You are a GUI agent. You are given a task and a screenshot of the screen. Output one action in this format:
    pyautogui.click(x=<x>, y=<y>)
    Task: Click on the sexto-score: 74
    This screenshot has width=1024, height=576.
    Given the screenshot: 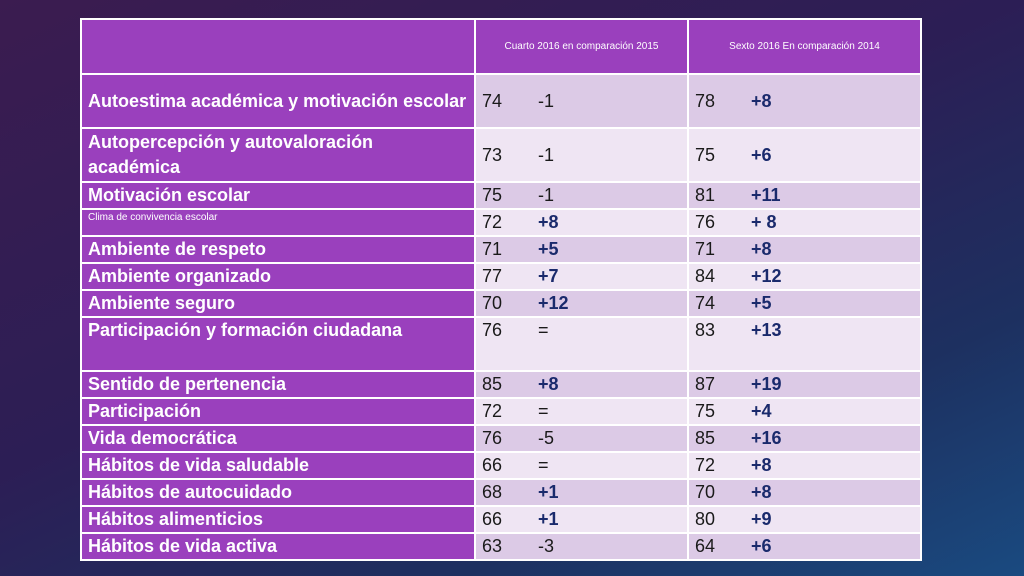 What is the action you would take?
    pyautogui.click(x=705, y=303)
    